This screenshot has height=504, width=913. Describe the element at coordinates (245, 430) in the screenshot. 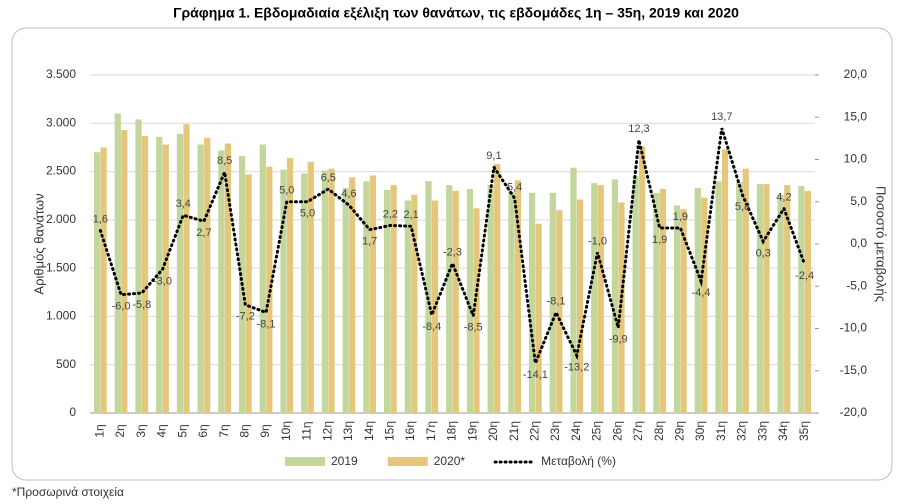

I see `x-tick-label: 8η` at that location.